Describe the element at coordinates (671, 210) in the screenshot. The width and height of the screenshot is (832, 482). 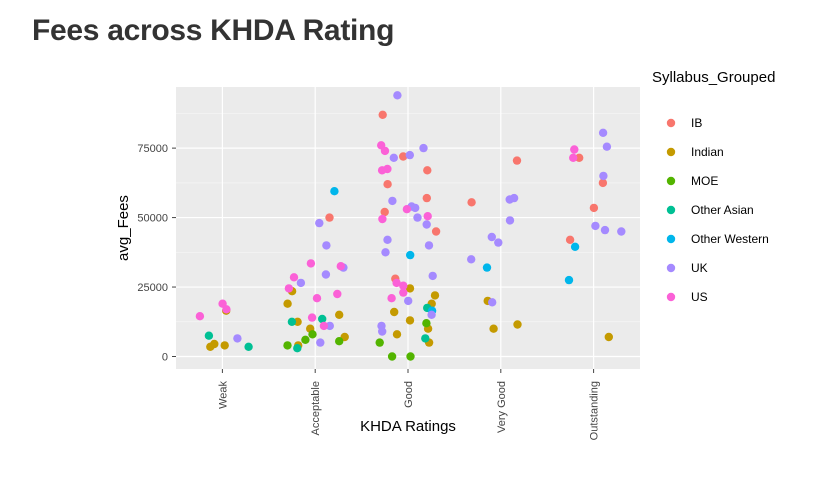
I see `legend-key-other-asian` at that location.